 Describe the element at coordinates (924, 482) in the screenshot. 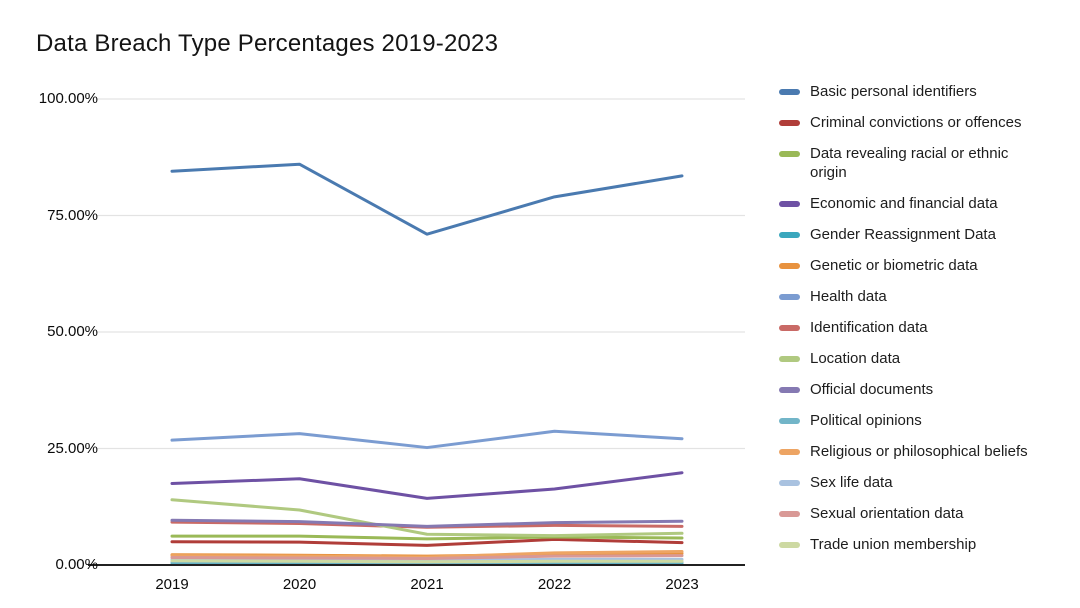

I see `legend-item-sex-life-data: Sex life data` at that location.